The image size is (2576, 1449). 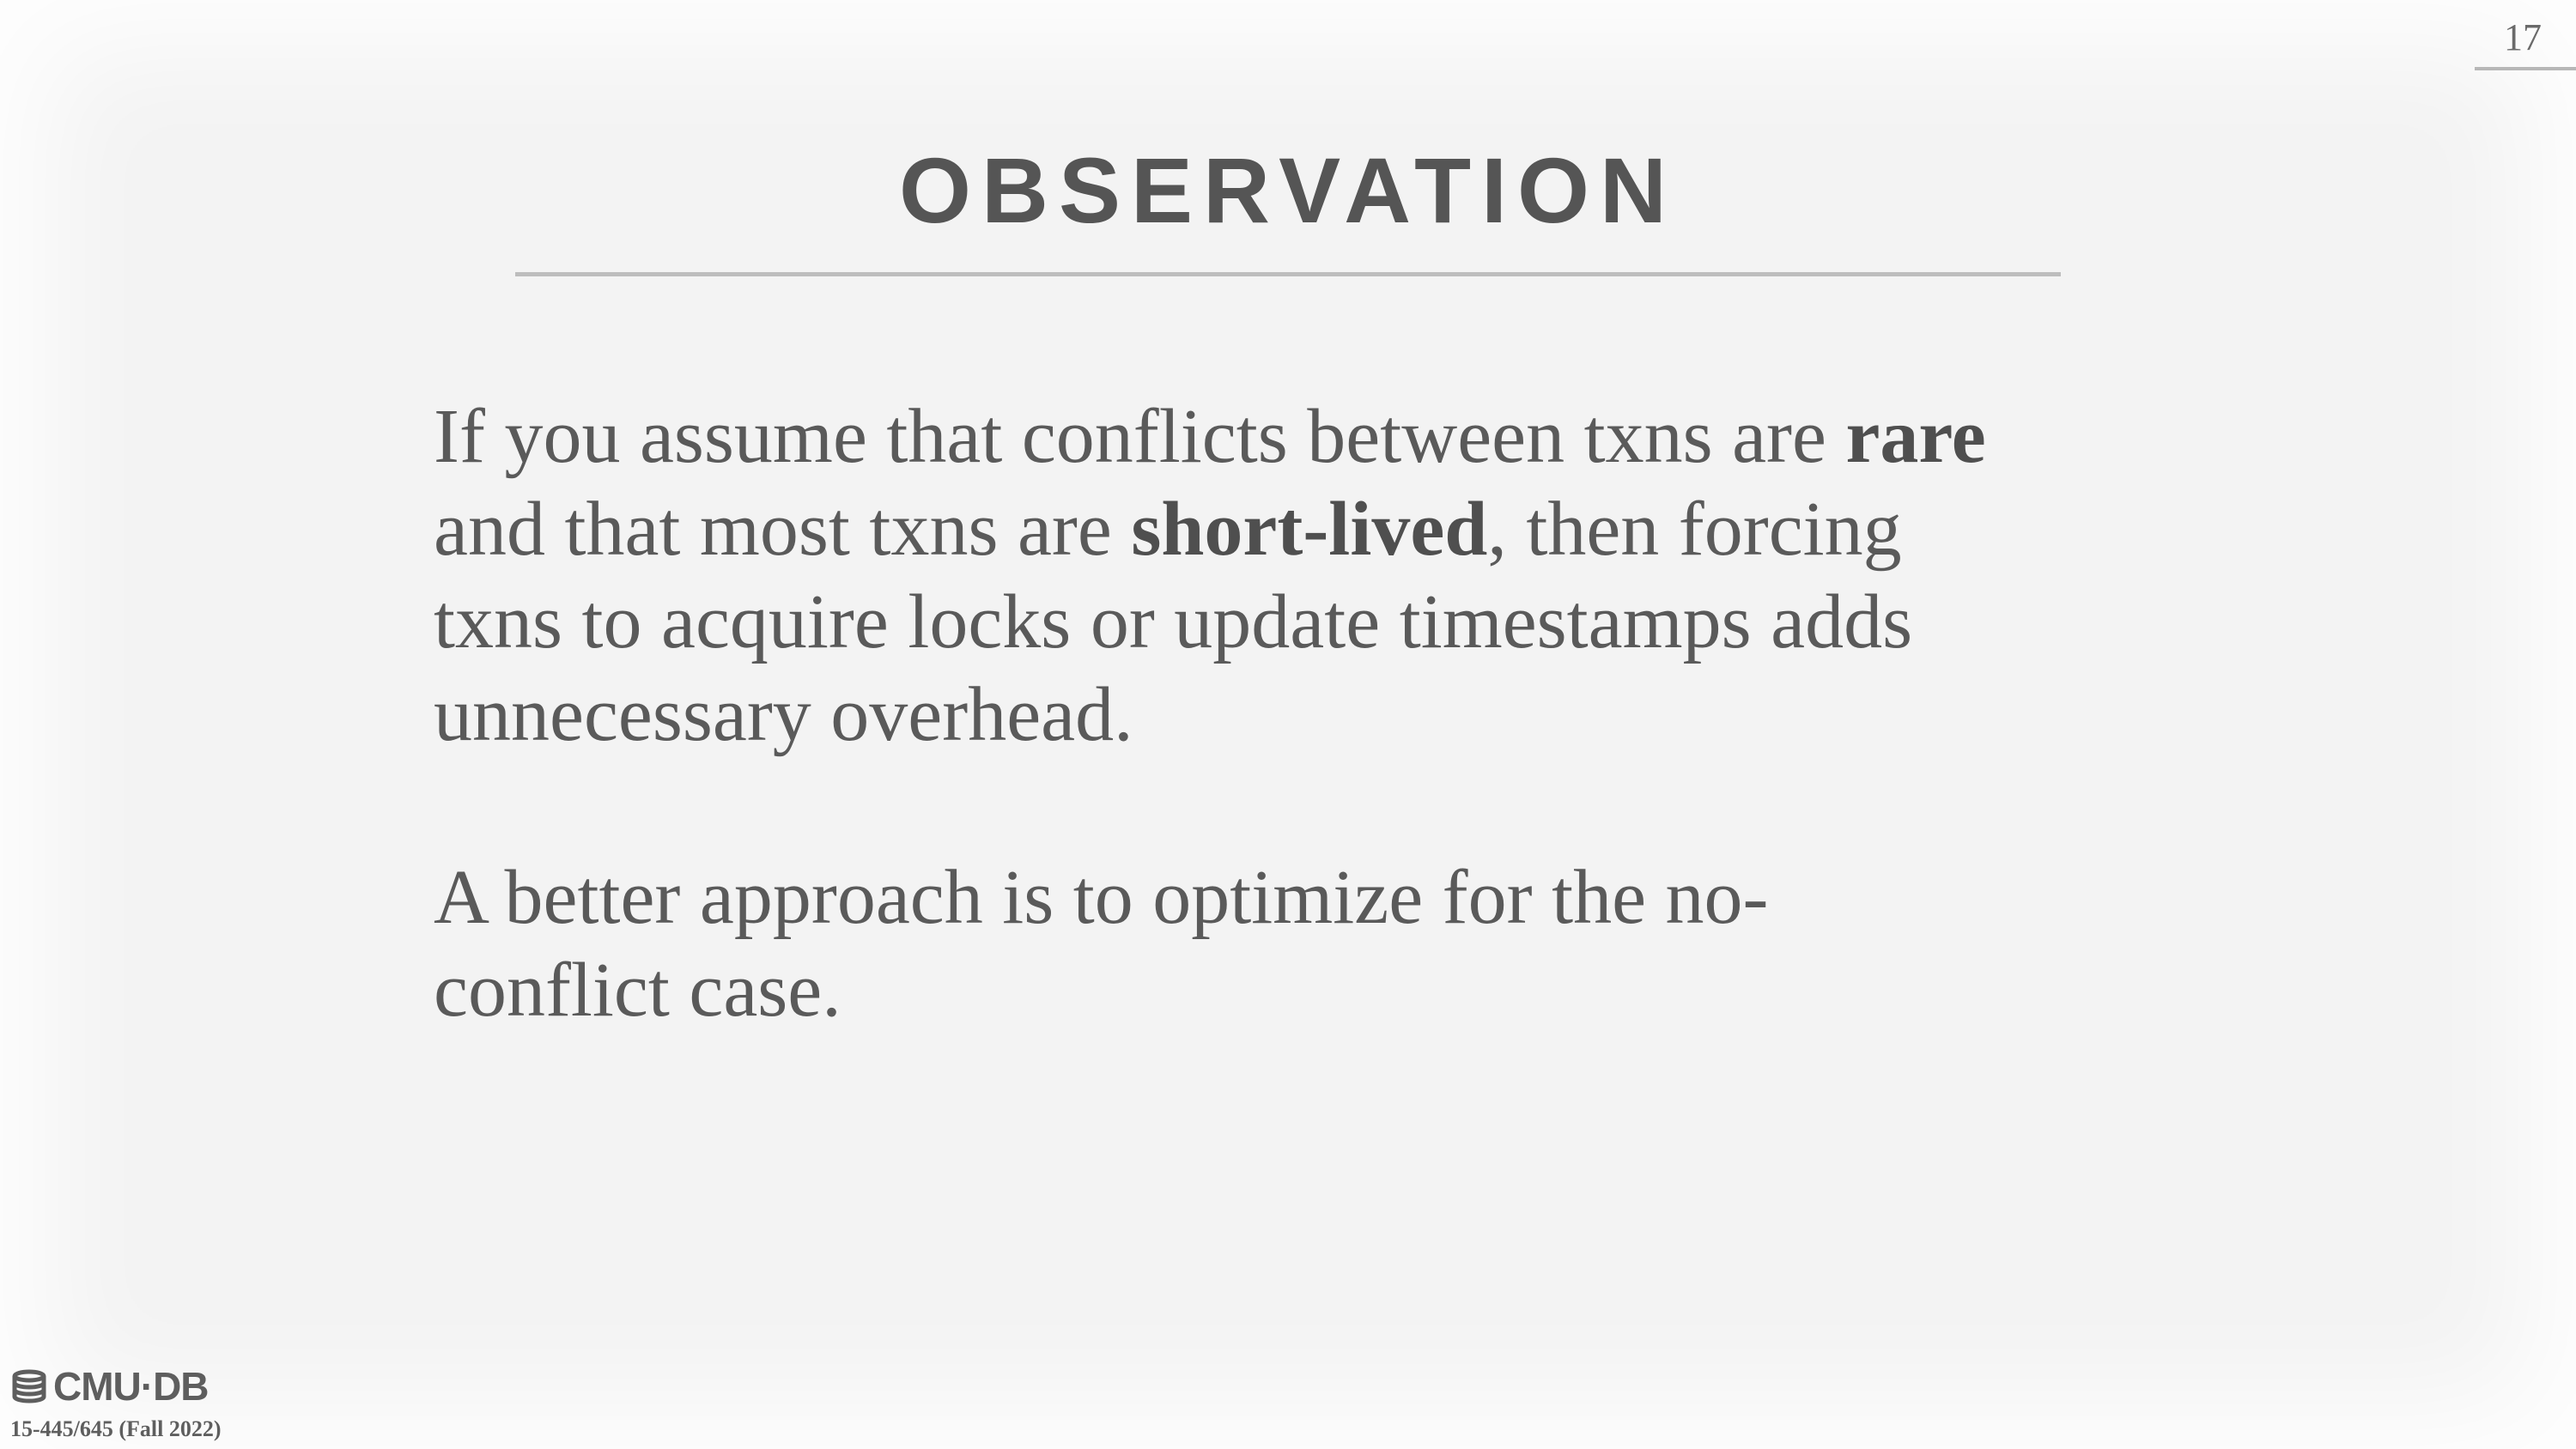 What do you see at coordinates (1916, 436) in the screenshot?
I see `emphasis-rare: rare` at bounding box center [1916, 436].